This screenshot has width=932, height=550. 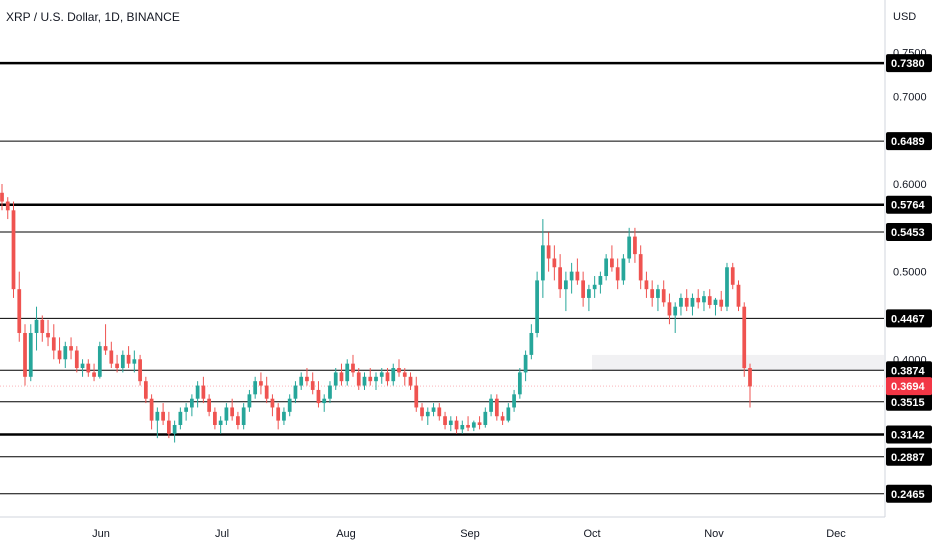 I want to click on current-price-label: 0.3694, so click(x=908, y=387).